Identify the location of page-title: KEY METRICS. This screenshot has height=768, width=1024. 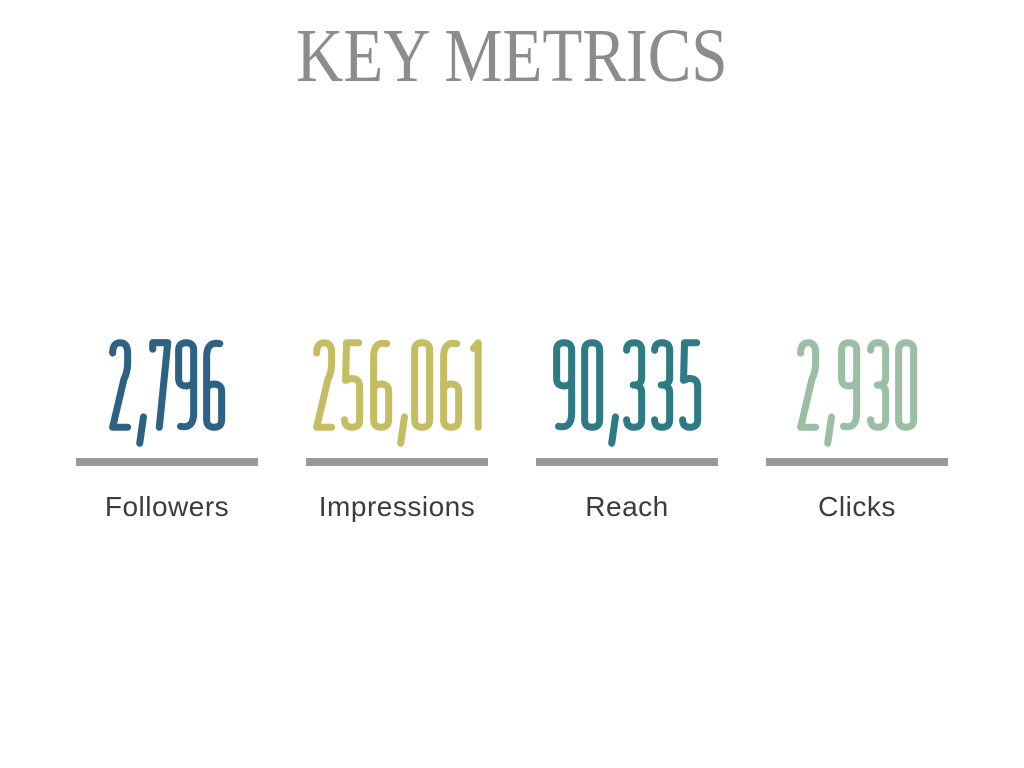
(512, 56).